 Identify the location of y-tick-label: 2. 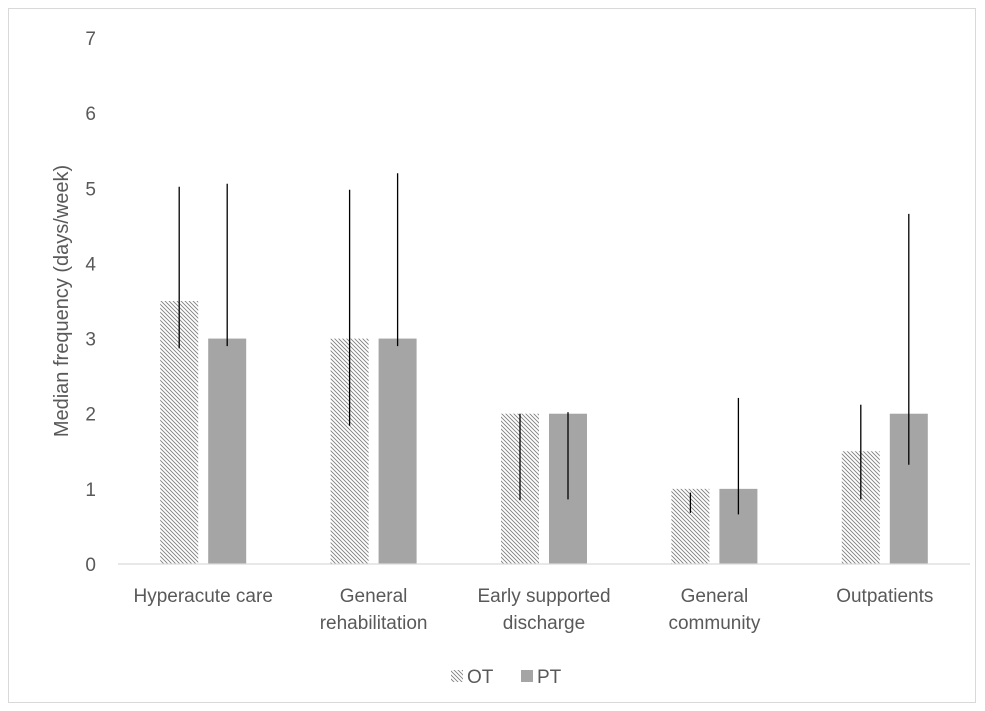
(90, 415).